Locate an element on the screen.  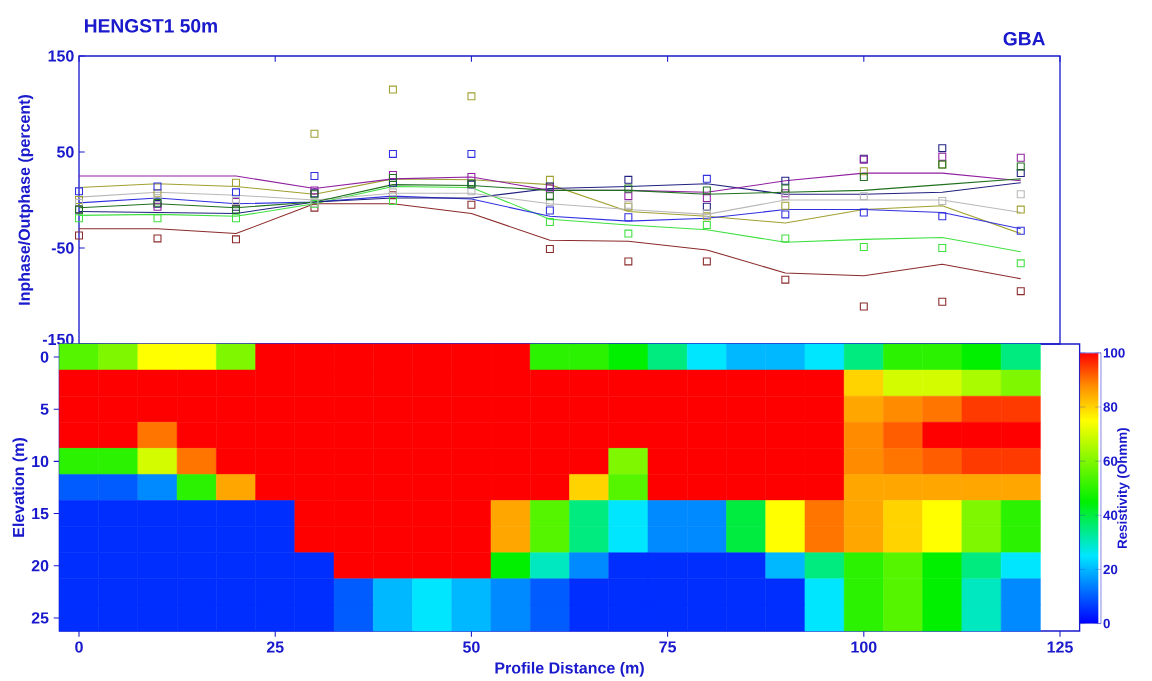
y-axis-title: Inphase/Outphase (percent) is located at coordinates (26, 200).